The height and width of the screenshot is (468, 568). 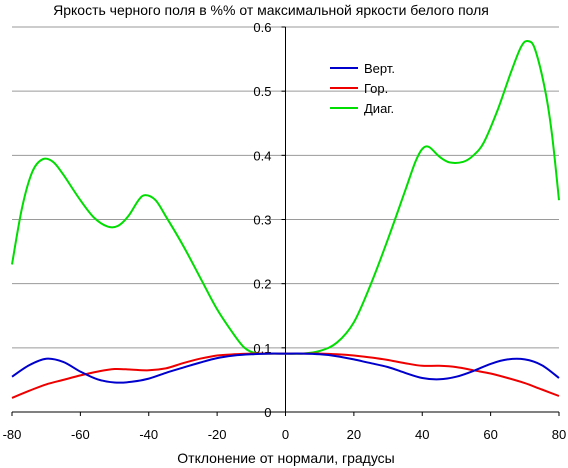 What do you see at coordinates (376, 88) in the screenshot?
I see `legend-label: Гор.` at bounding box center [376, 88].